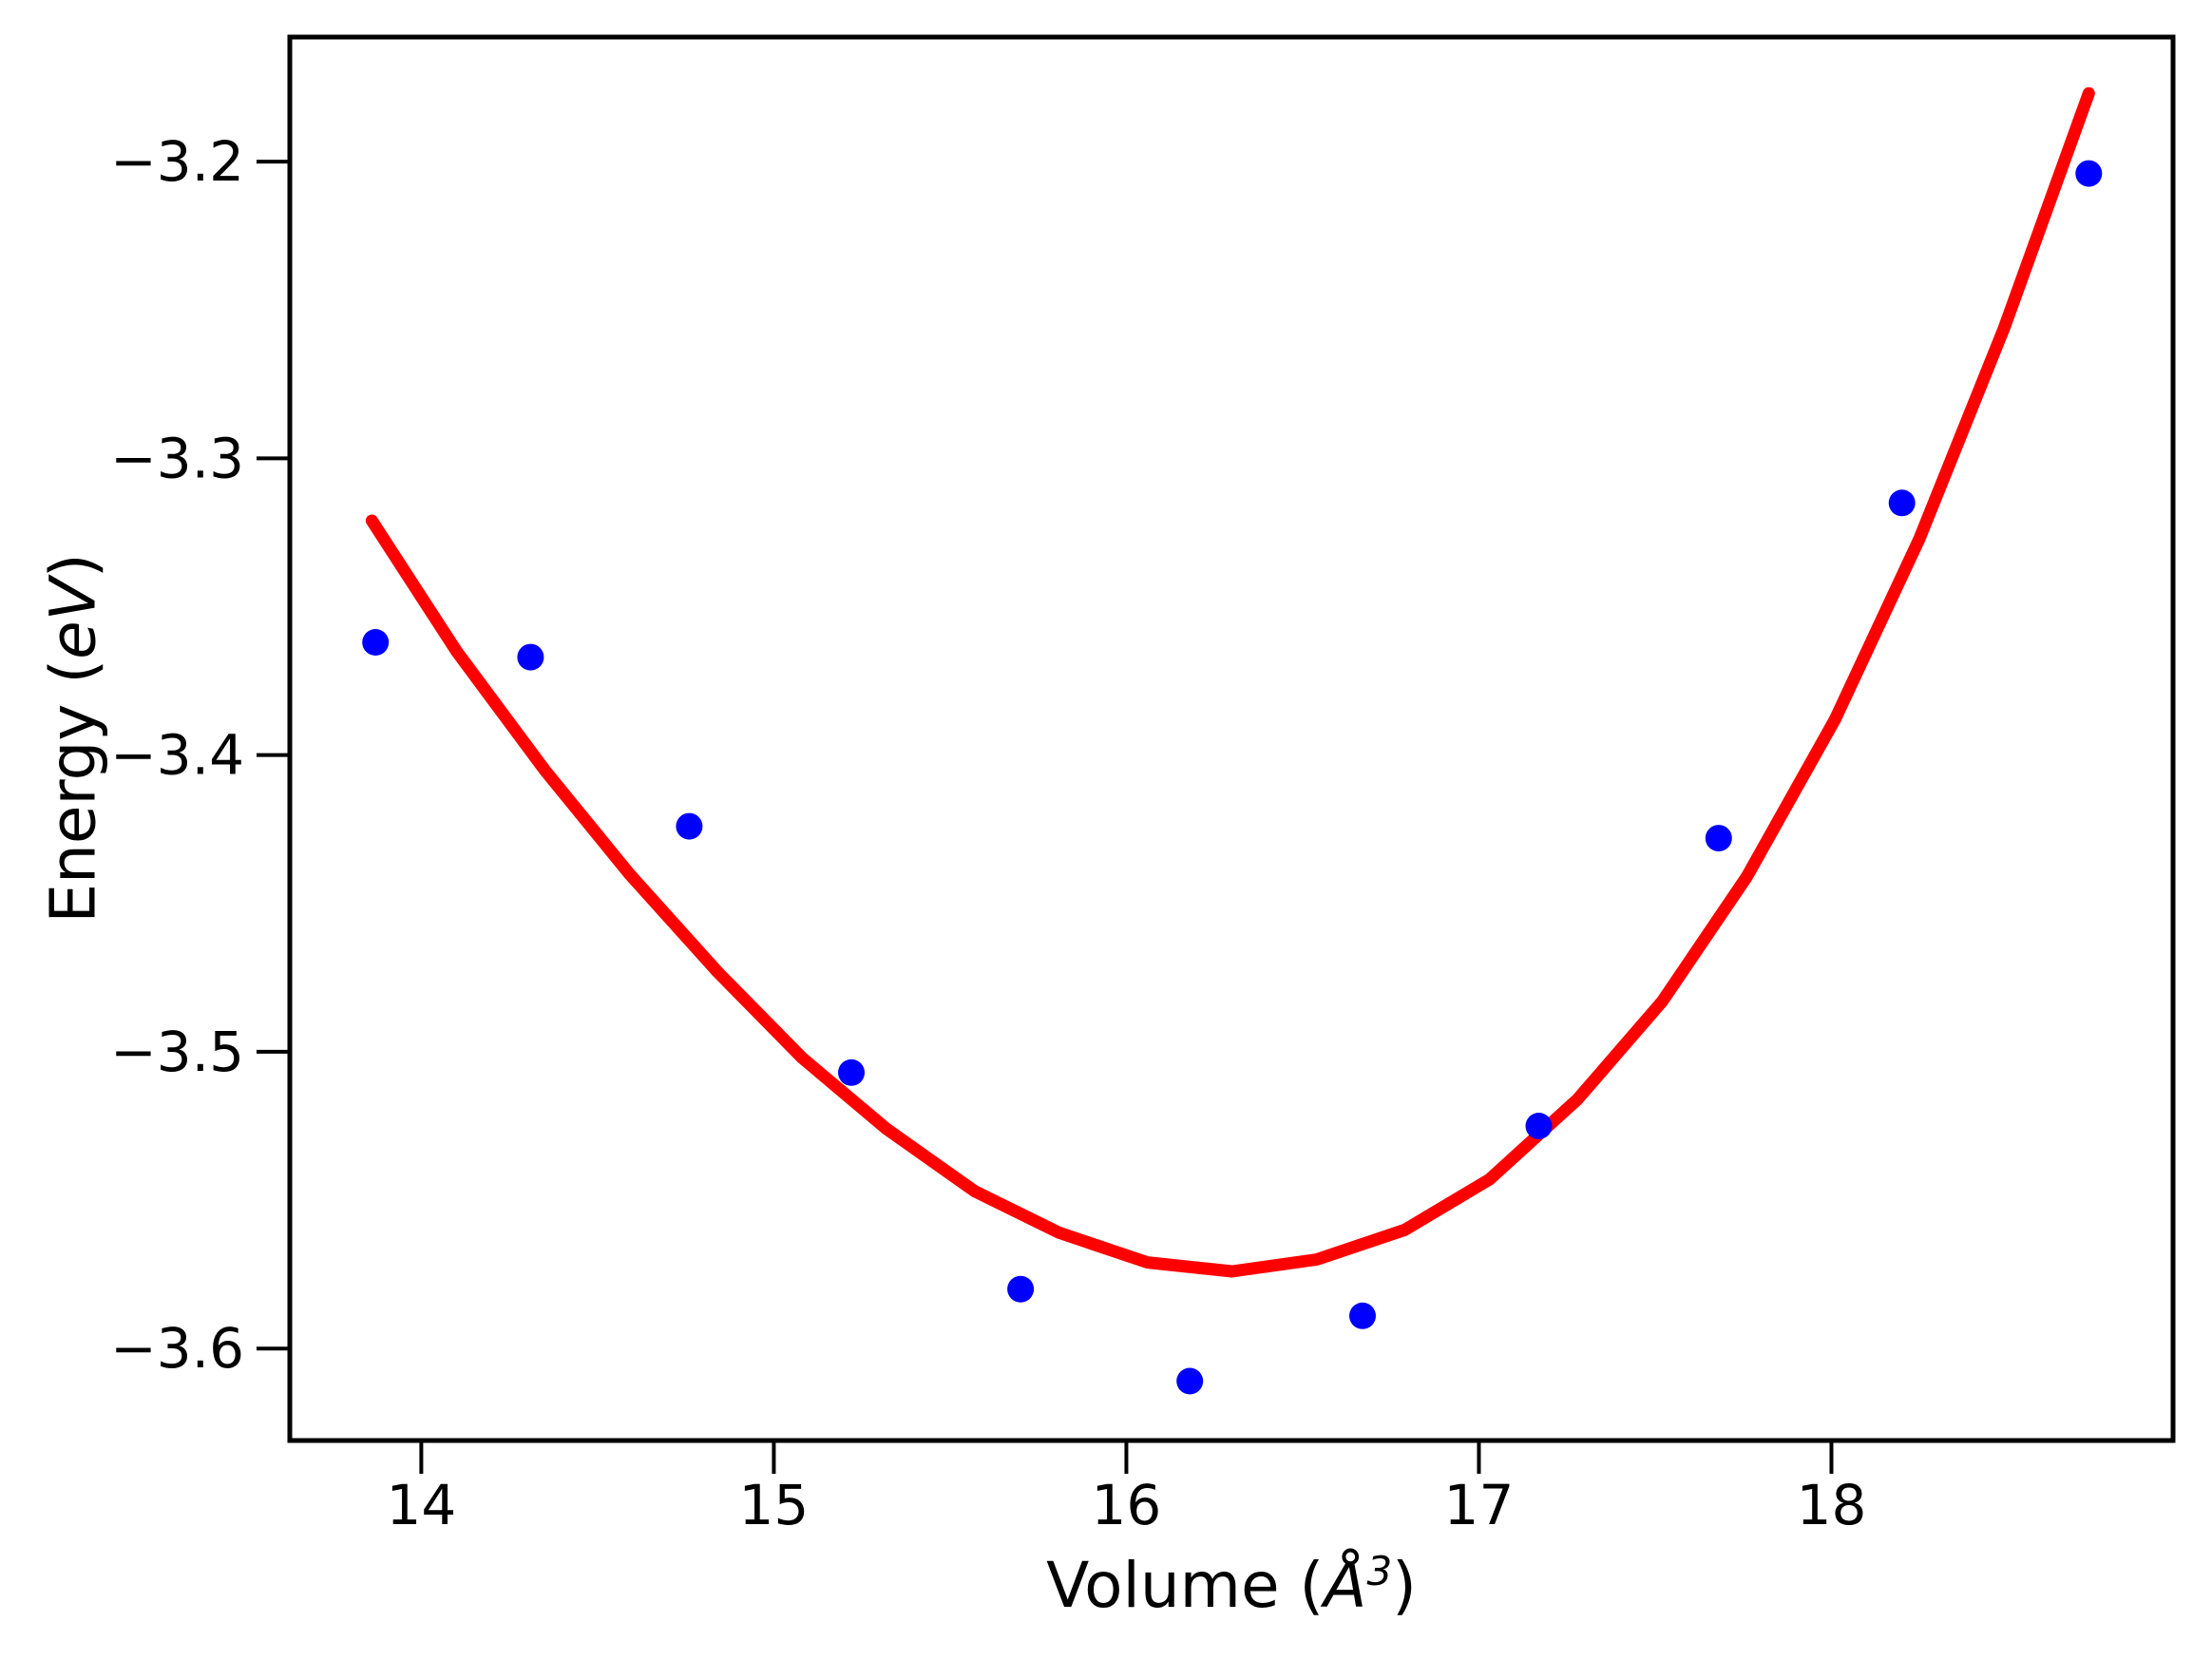 Image resolution: width=2212 pixels, height=1660 pixels. I want to click on y-axis-label-prefix: Energy (, so click(73, 791).